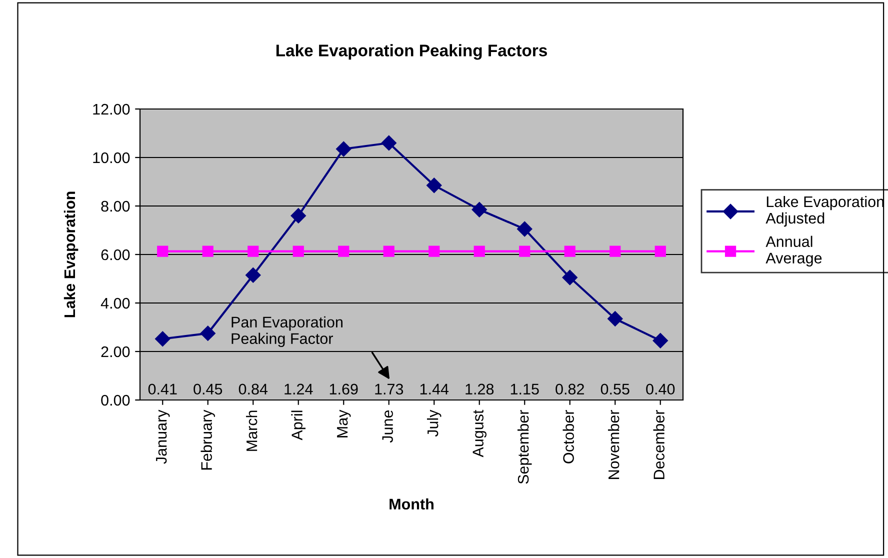 The height and width of the screenshot is (558, 888). What do you see at coordinates (252, 430) in the screenshot?
I see `x-tick-label: March` at bounding box center [252, 430].